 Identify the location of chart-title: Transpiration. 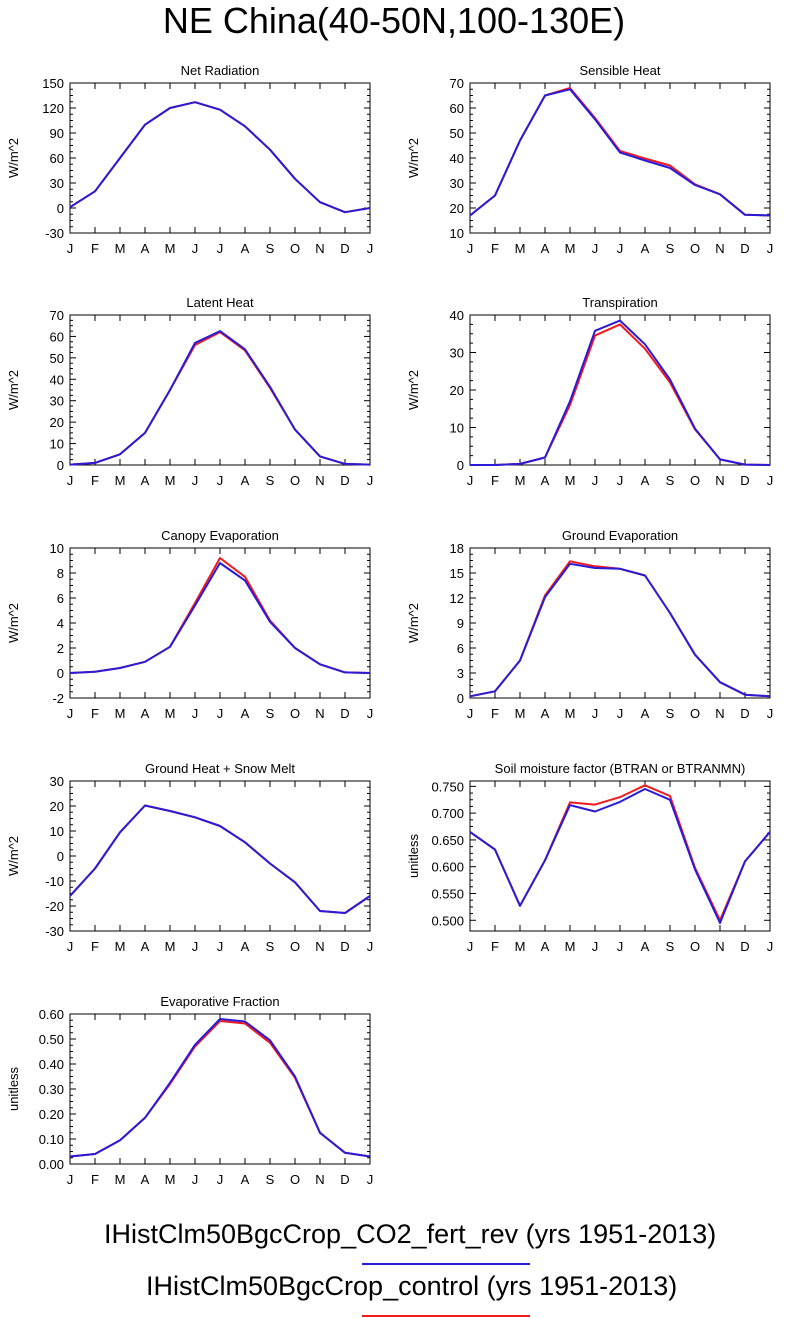
(619, 302).